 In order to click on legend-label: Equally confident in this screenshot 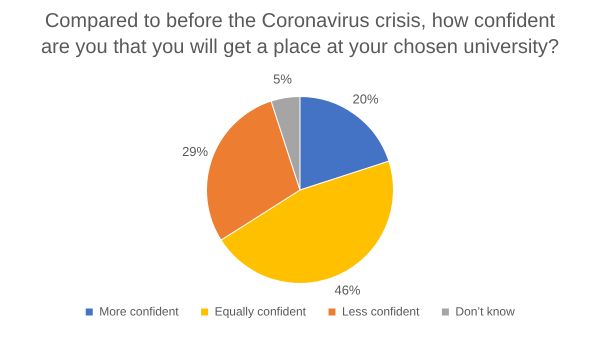, I will do `click(260, 311)`.